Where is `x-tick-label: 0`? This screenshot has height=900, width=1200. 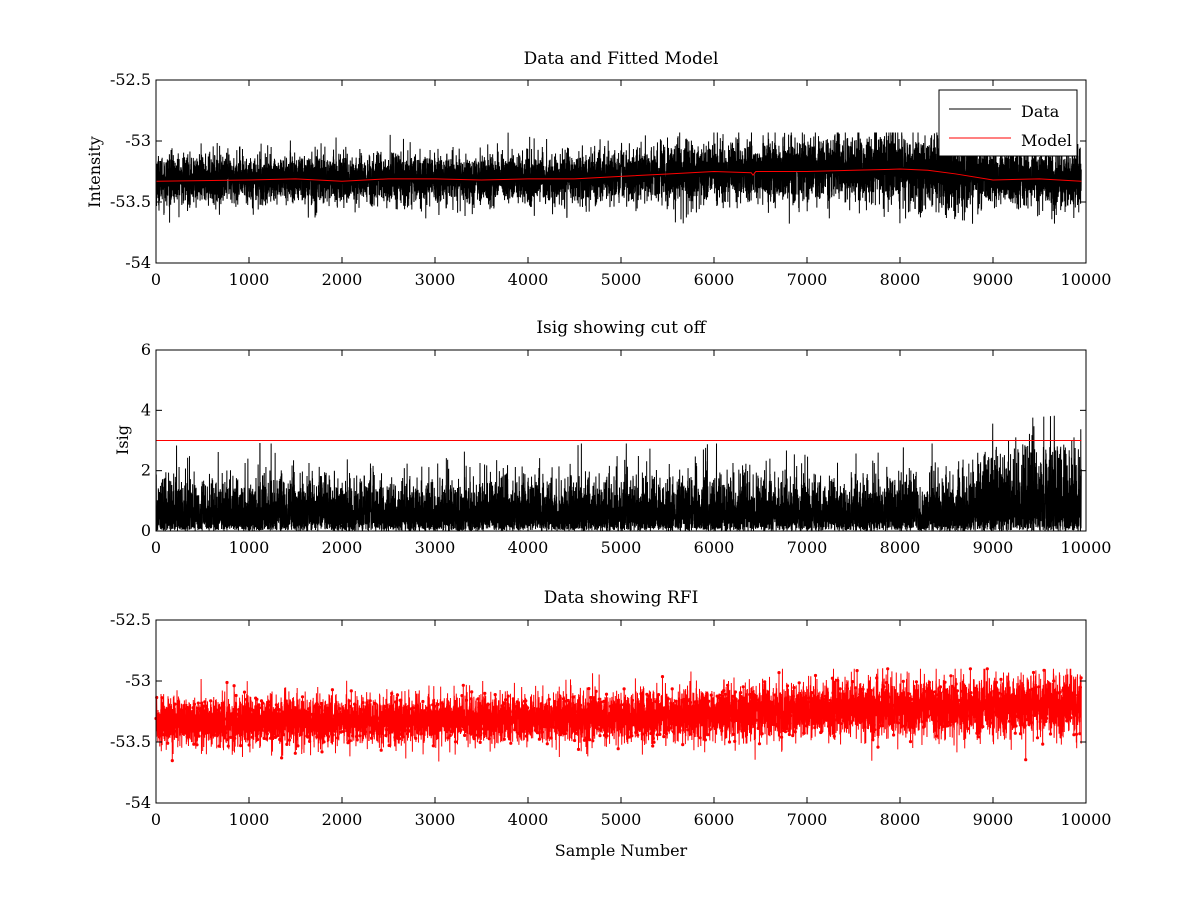 x-tick-label: 0 is located at coordinates (156, 279).